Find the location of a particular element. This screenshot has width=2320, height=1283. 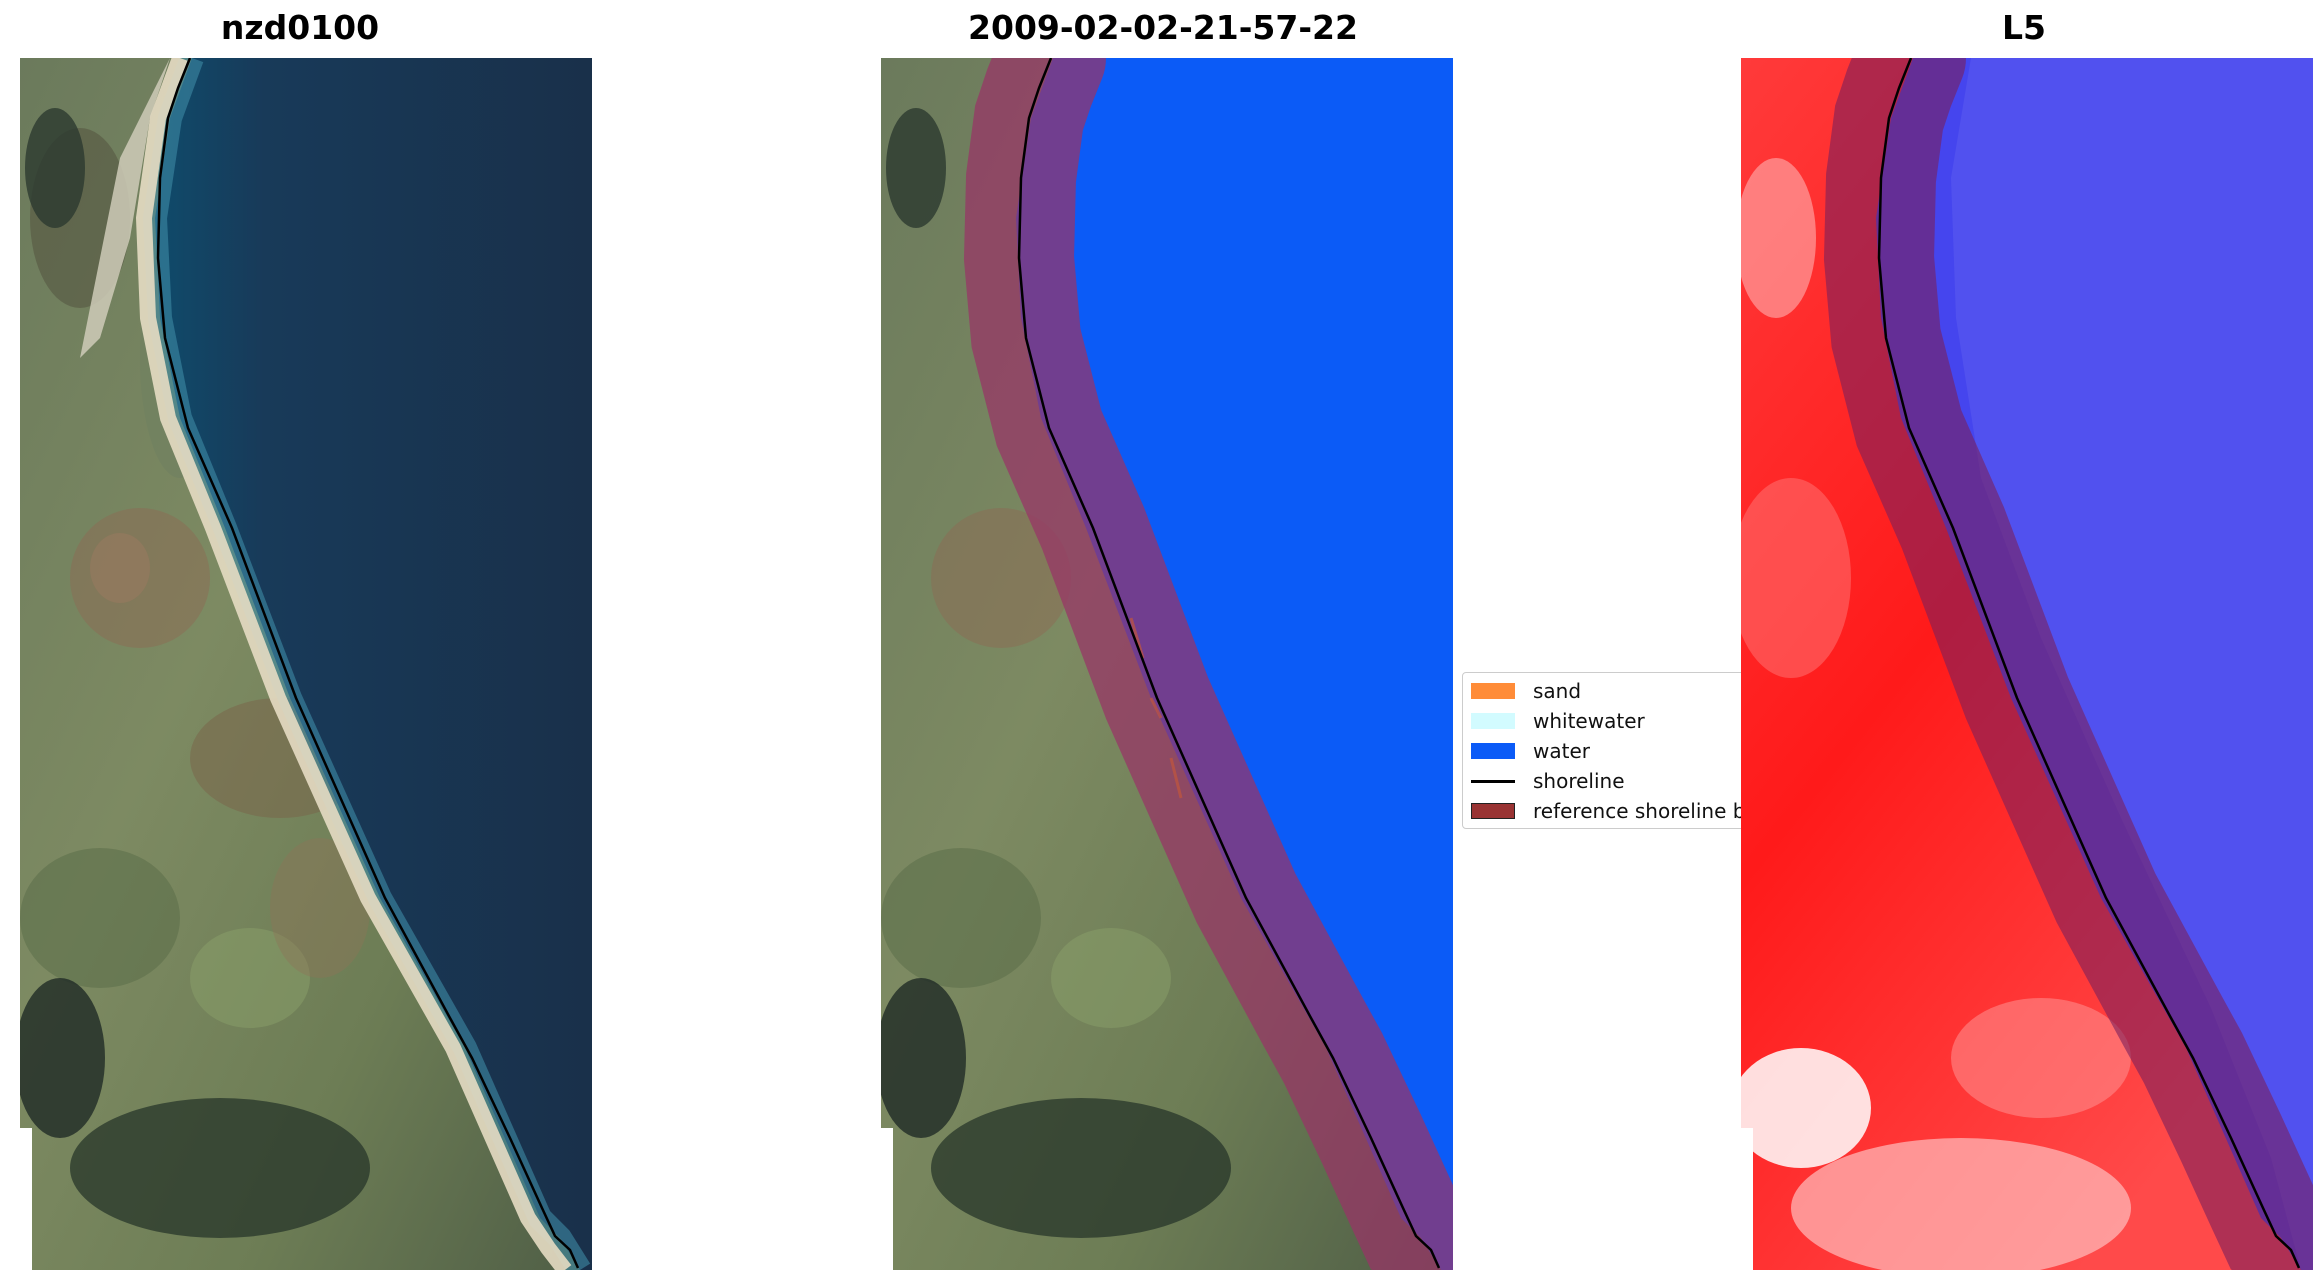

sand-swatch is located at coordinates (1493, 691).